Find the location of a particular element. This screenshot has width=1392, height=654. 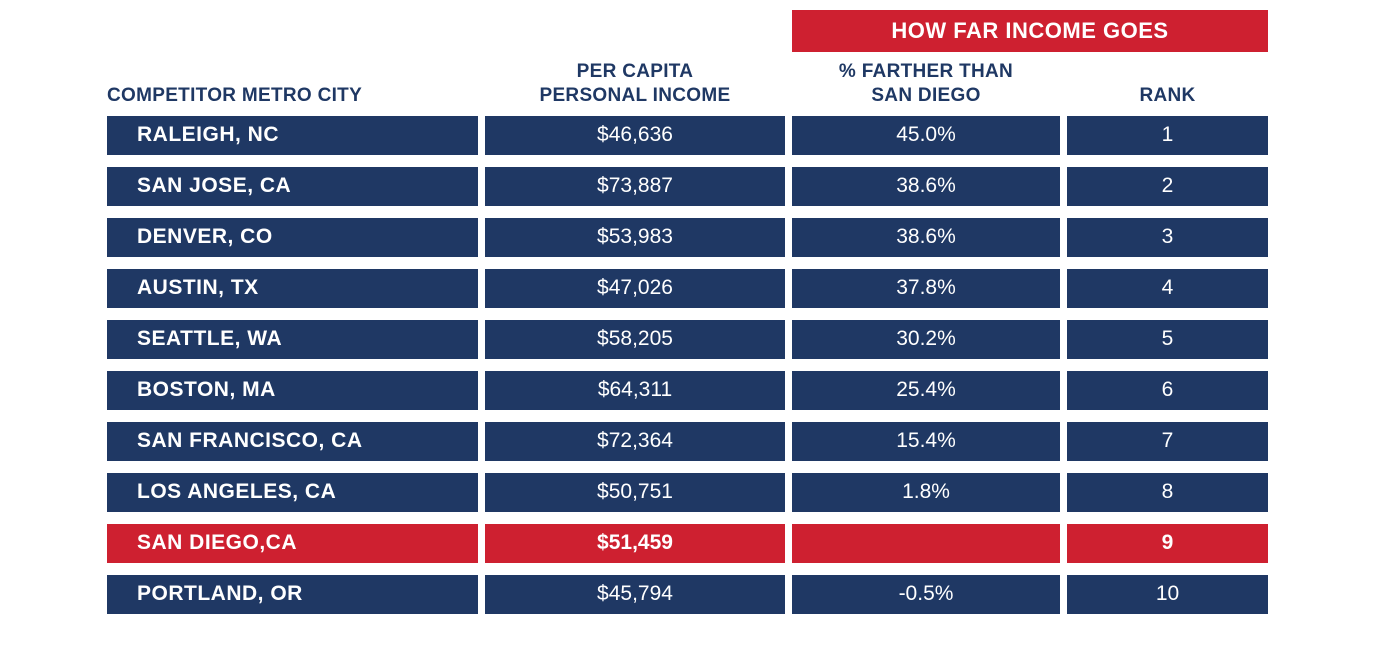

pct-cell is located at coordinates (926, 543).